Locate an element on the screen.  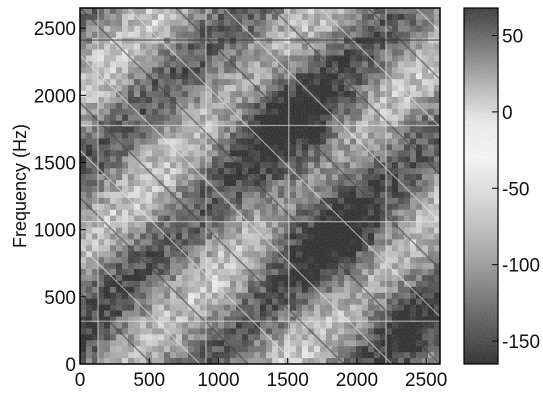
colorbar-tick-label: -50 is located at coordinates (515, 189).